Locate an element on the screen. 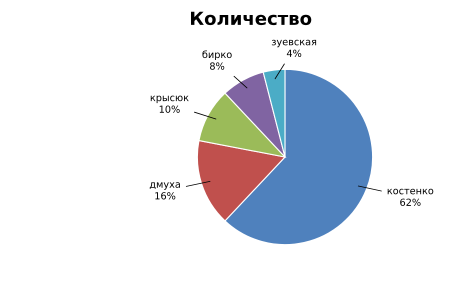 The height and width of the screenshot is (284, 473). slice-label: зуевская is located at coordinates (294, 44).